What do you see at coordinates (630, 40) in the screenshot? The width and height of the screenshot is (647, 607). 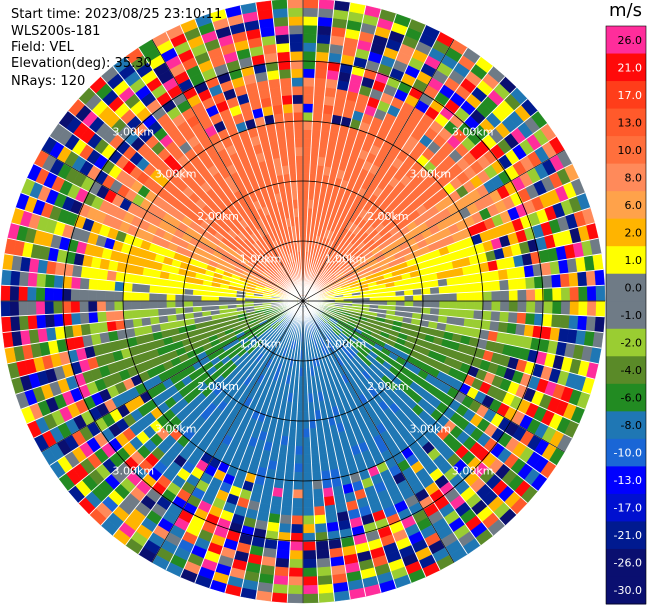 I see `colorbar-tick-label: 26.0` at bounding box center [630, 40].